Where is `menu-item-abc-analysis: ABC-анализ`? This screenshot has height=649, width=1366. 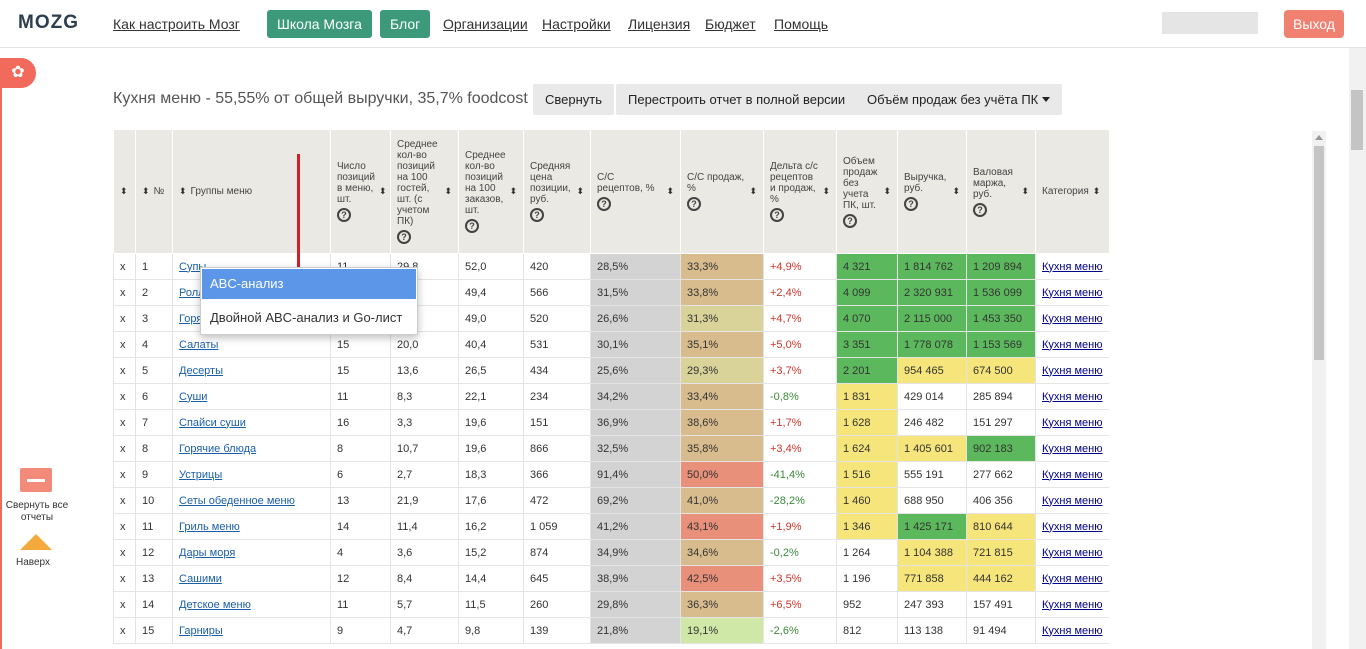 menu-item-abc-analysis: ABC-анализ is located at coordinates (309, 284).